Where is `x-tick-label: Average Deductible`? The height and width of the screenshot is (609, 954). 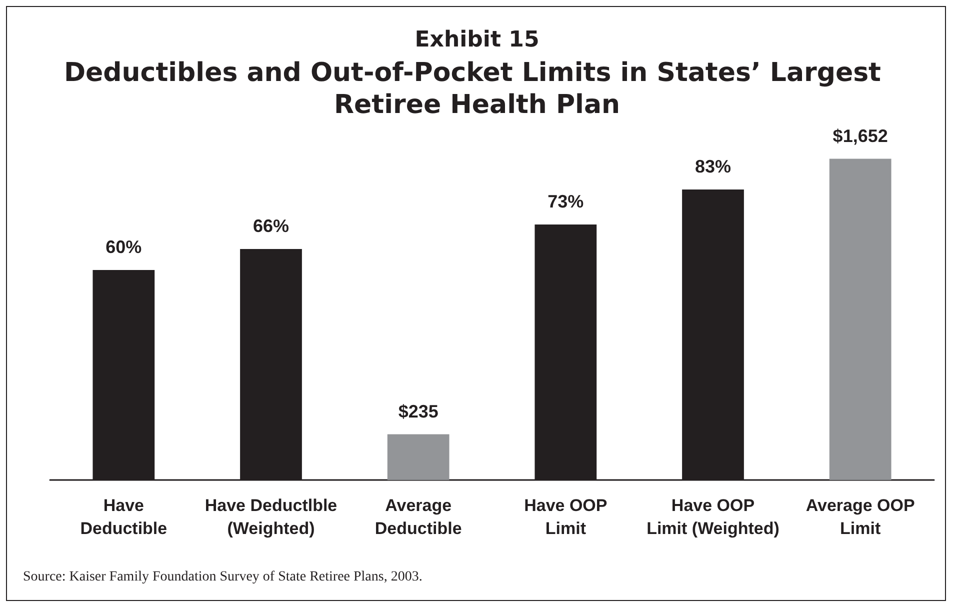 x-tick-label: Average Deductible is located at coordinates (418, 517).